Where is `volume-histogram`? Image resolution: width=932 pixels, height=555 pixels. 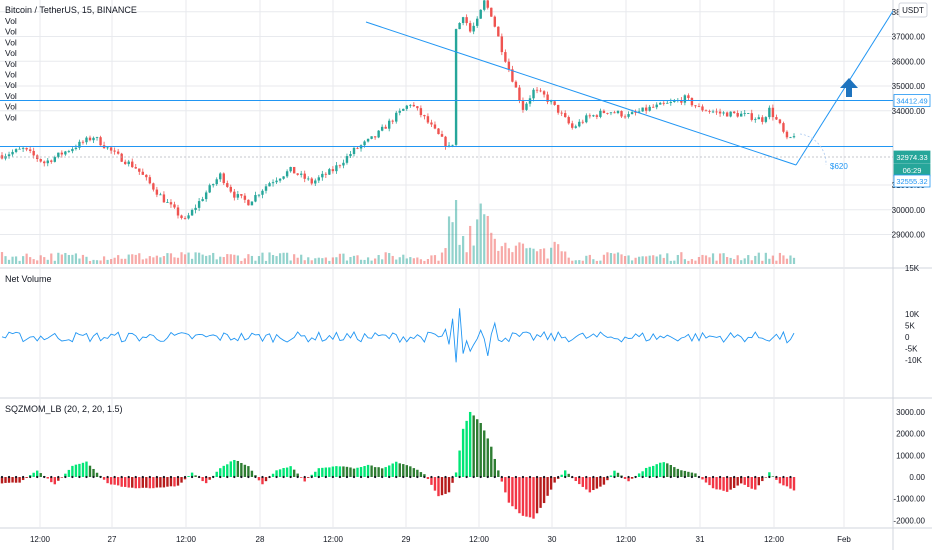 volume-histogram is located at coordinates (398, 232).